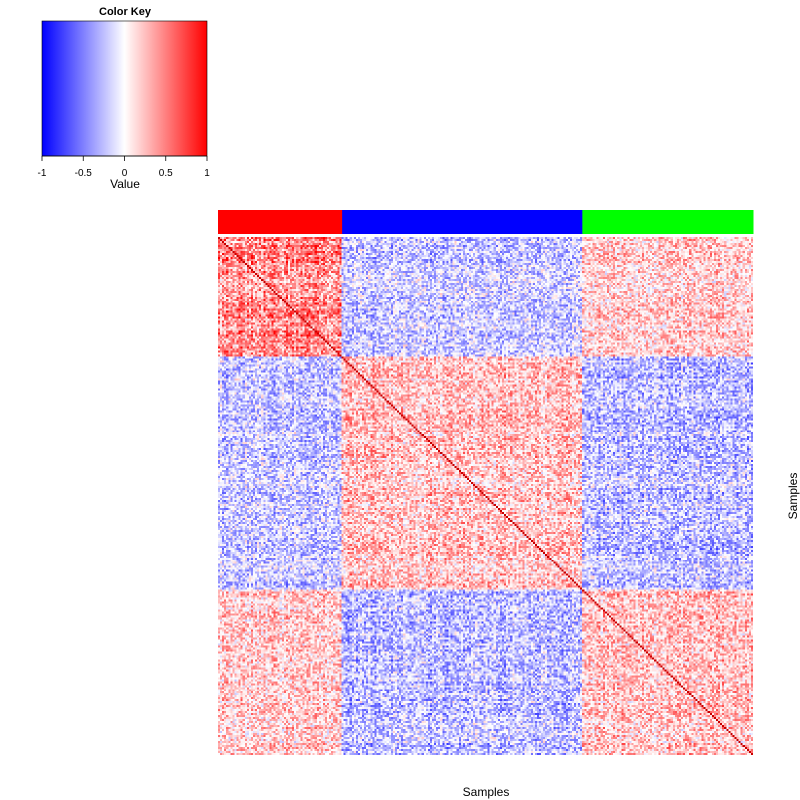 This screenshot has width=800, height=800. I want to click on color-key-gradient, so click(124, 88).